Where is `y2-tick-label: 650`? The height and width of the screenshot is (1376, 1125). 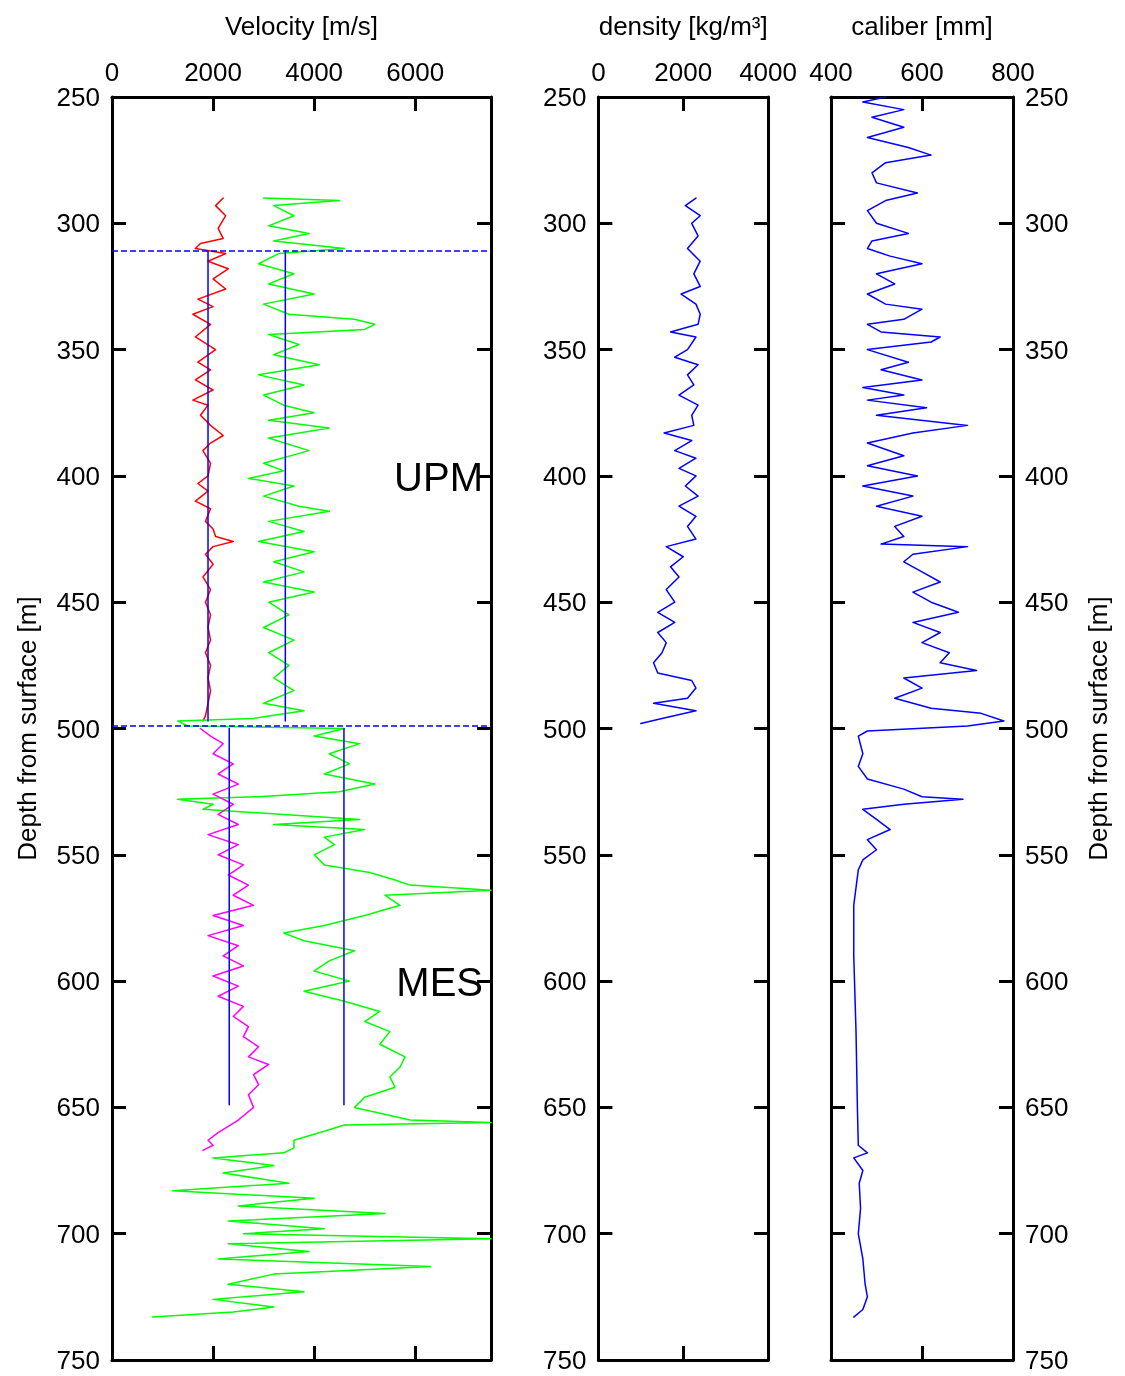
y2-tick-label: 650 is located at coordinates (1047, 1107).